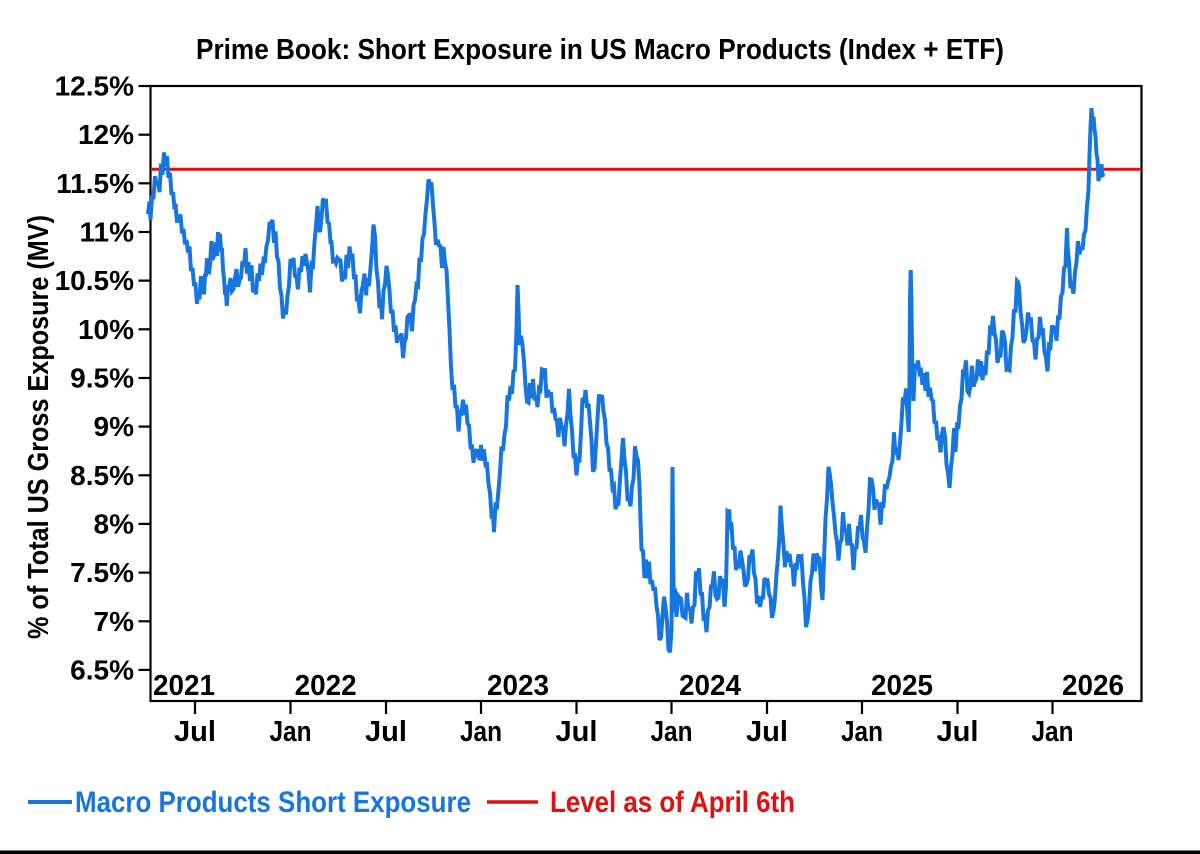  What do you see at coordinates (1093, 686) in the screenshot?
I see `svg-text: 2026` at bounding box center [1093, 686].